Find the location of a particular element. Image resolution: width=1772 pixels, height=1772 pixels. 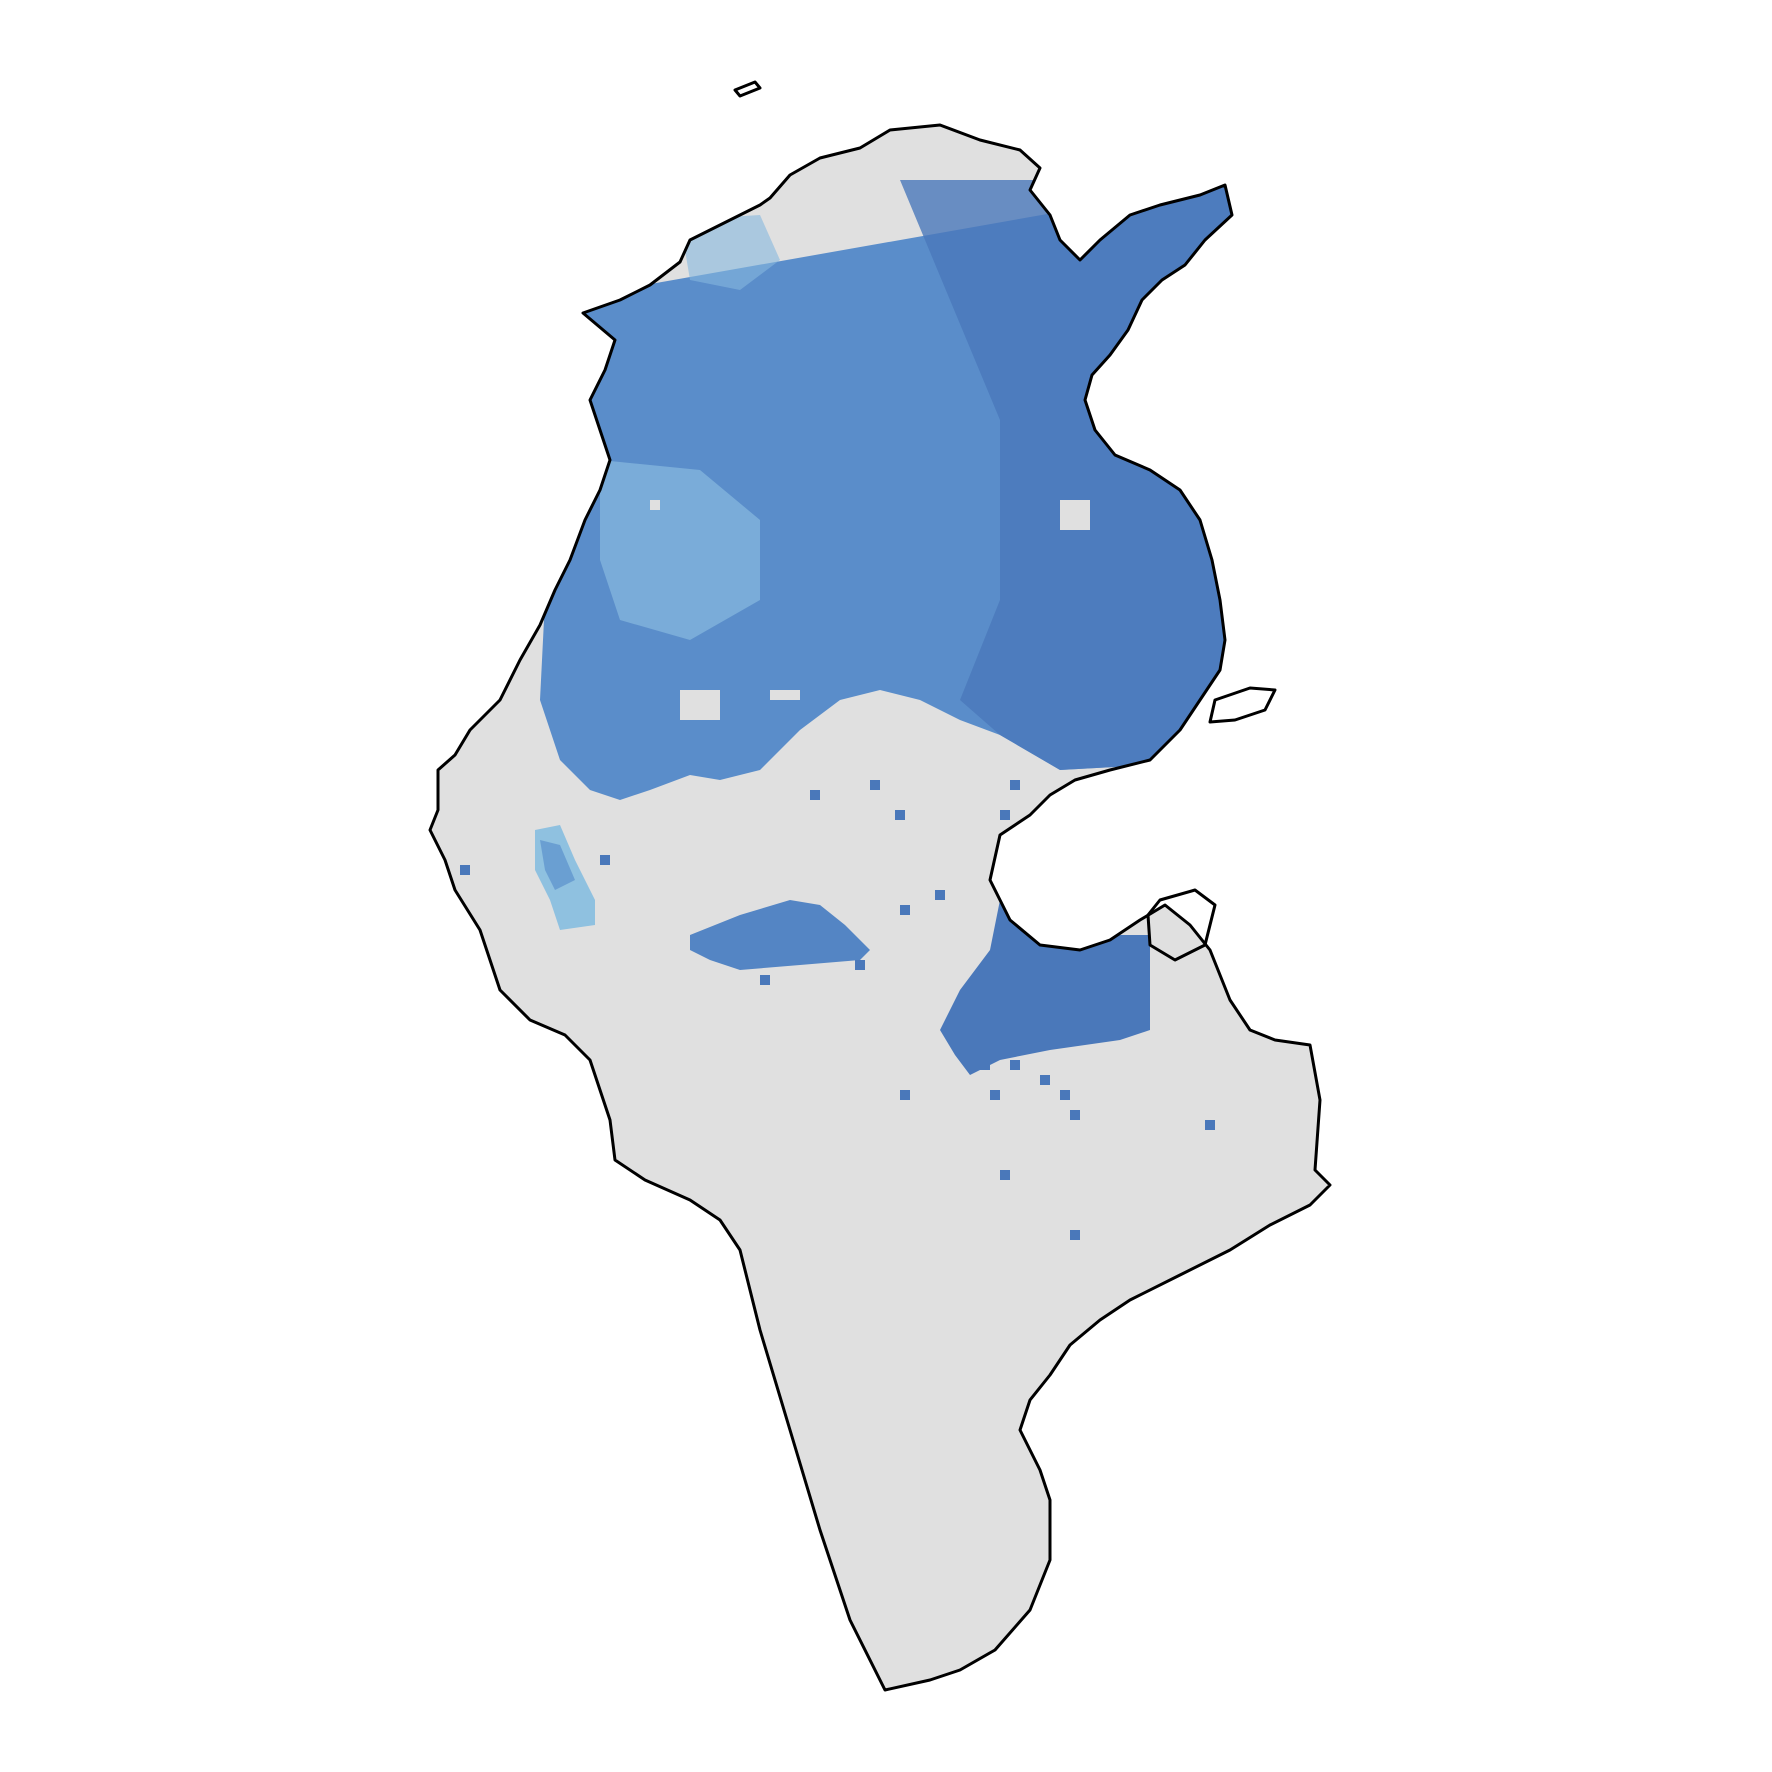

djerba-island is located at coordinates (1181, 925).